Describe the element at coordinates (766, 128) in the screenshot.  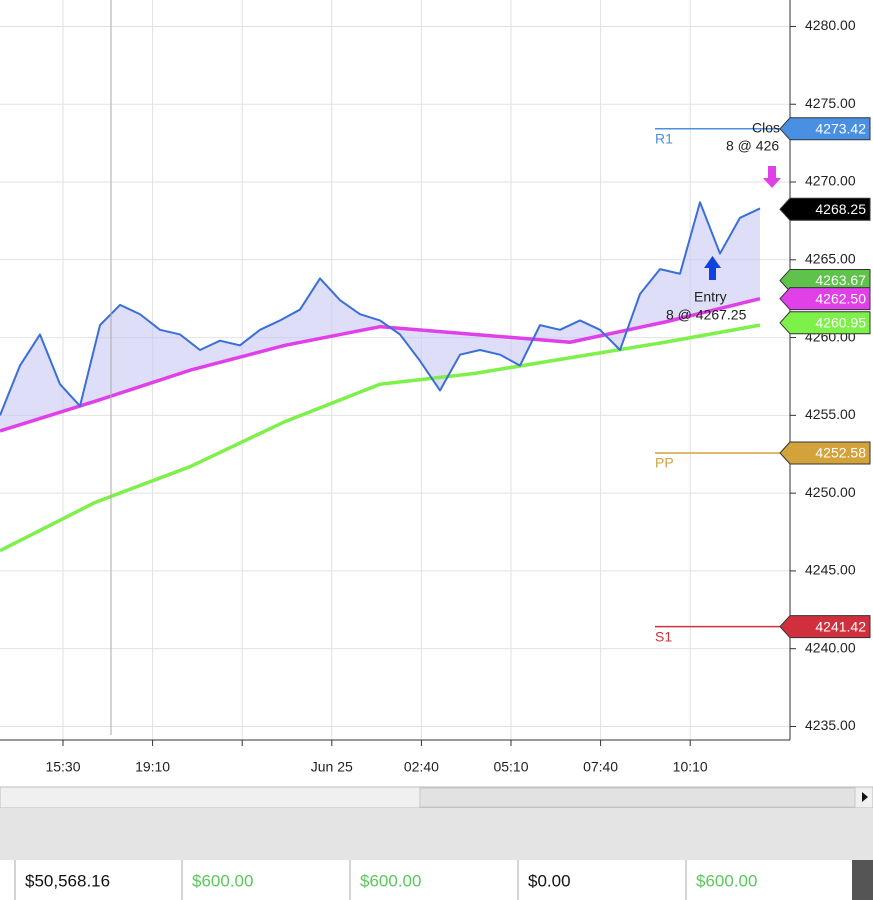
I see `annotation: Clos` at that location.